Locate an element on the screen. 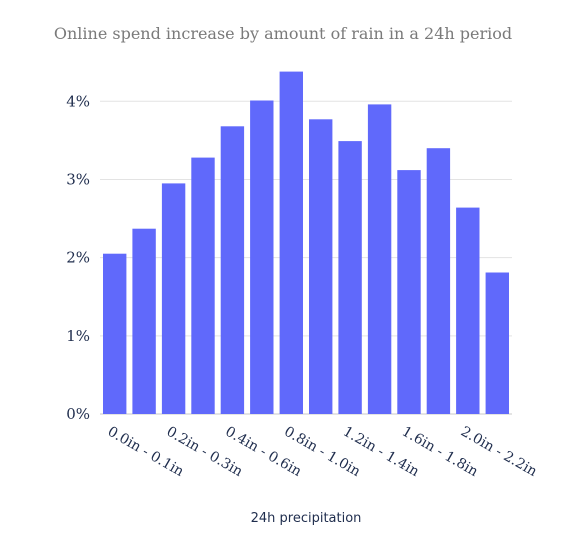  y-tick-label: 4% is located at coordinates (78, 101).